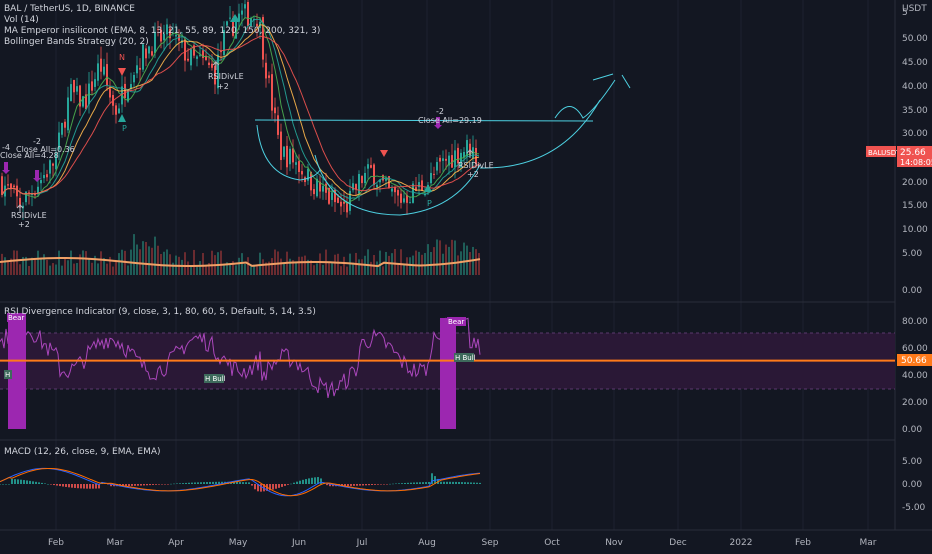 This screenshot has width=932, height=554. I want to click on symbol-legend: BAL / TetherUS, 1D, BINANCE, so click(69, 9).